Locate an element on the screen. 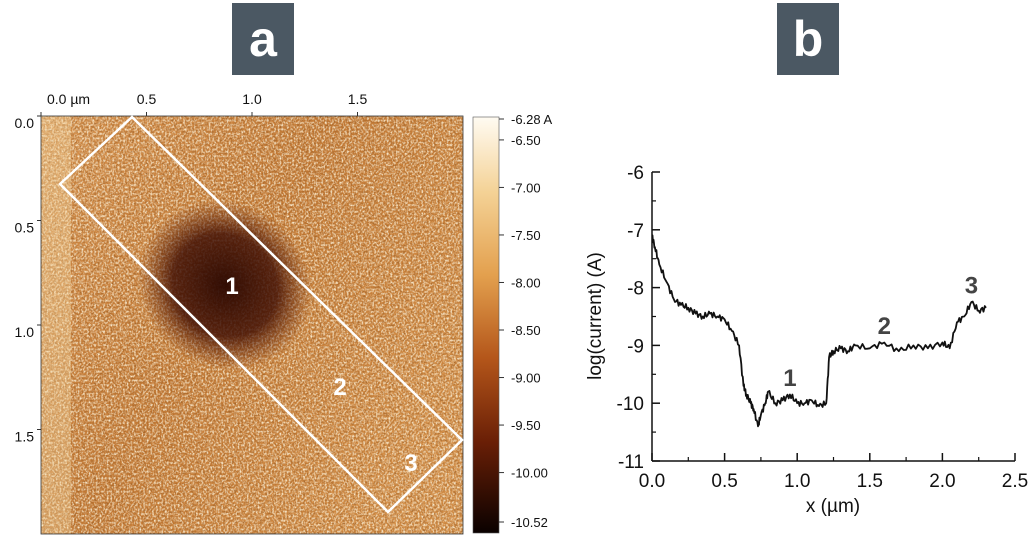  map-x-tick-label: 1.5 is located at coordinates (358, 99).